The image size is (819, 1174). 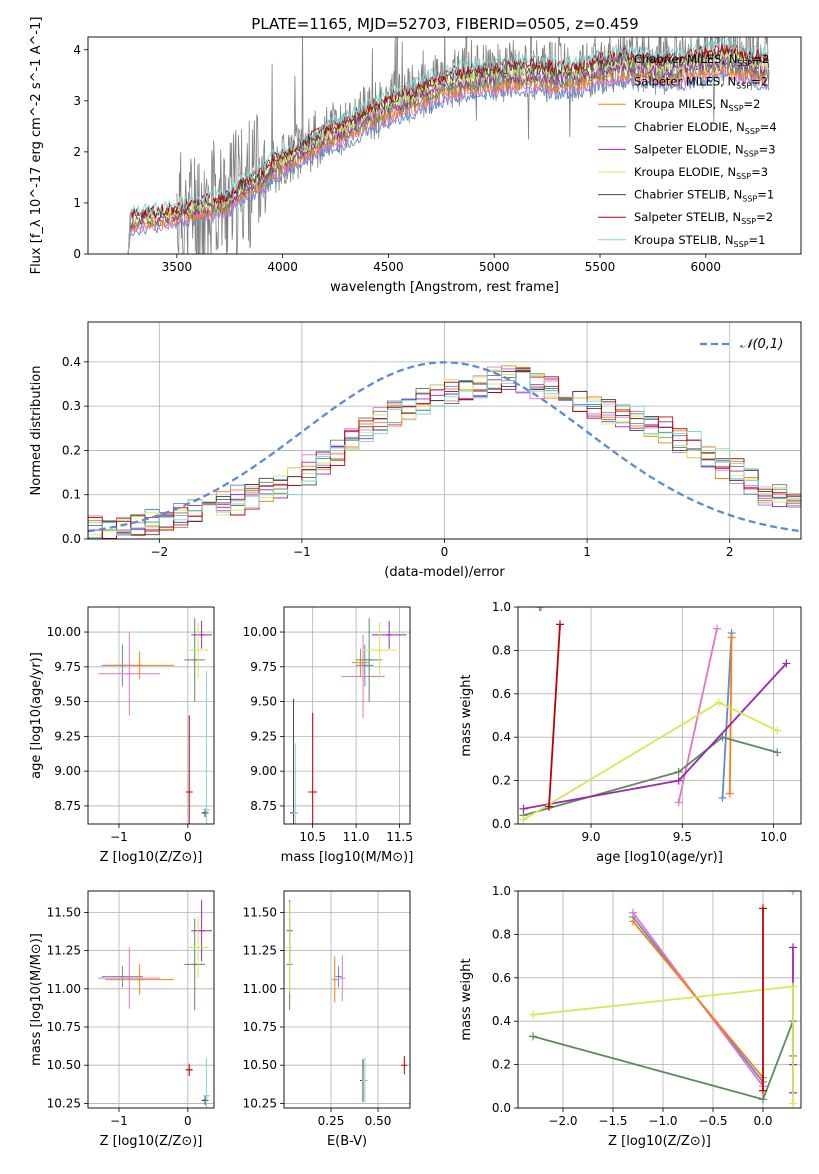 What do you see at coordinates (71, 406) in the screenshot?
I see `y-tick-label: 0.3` at bounding box center [71, 406].